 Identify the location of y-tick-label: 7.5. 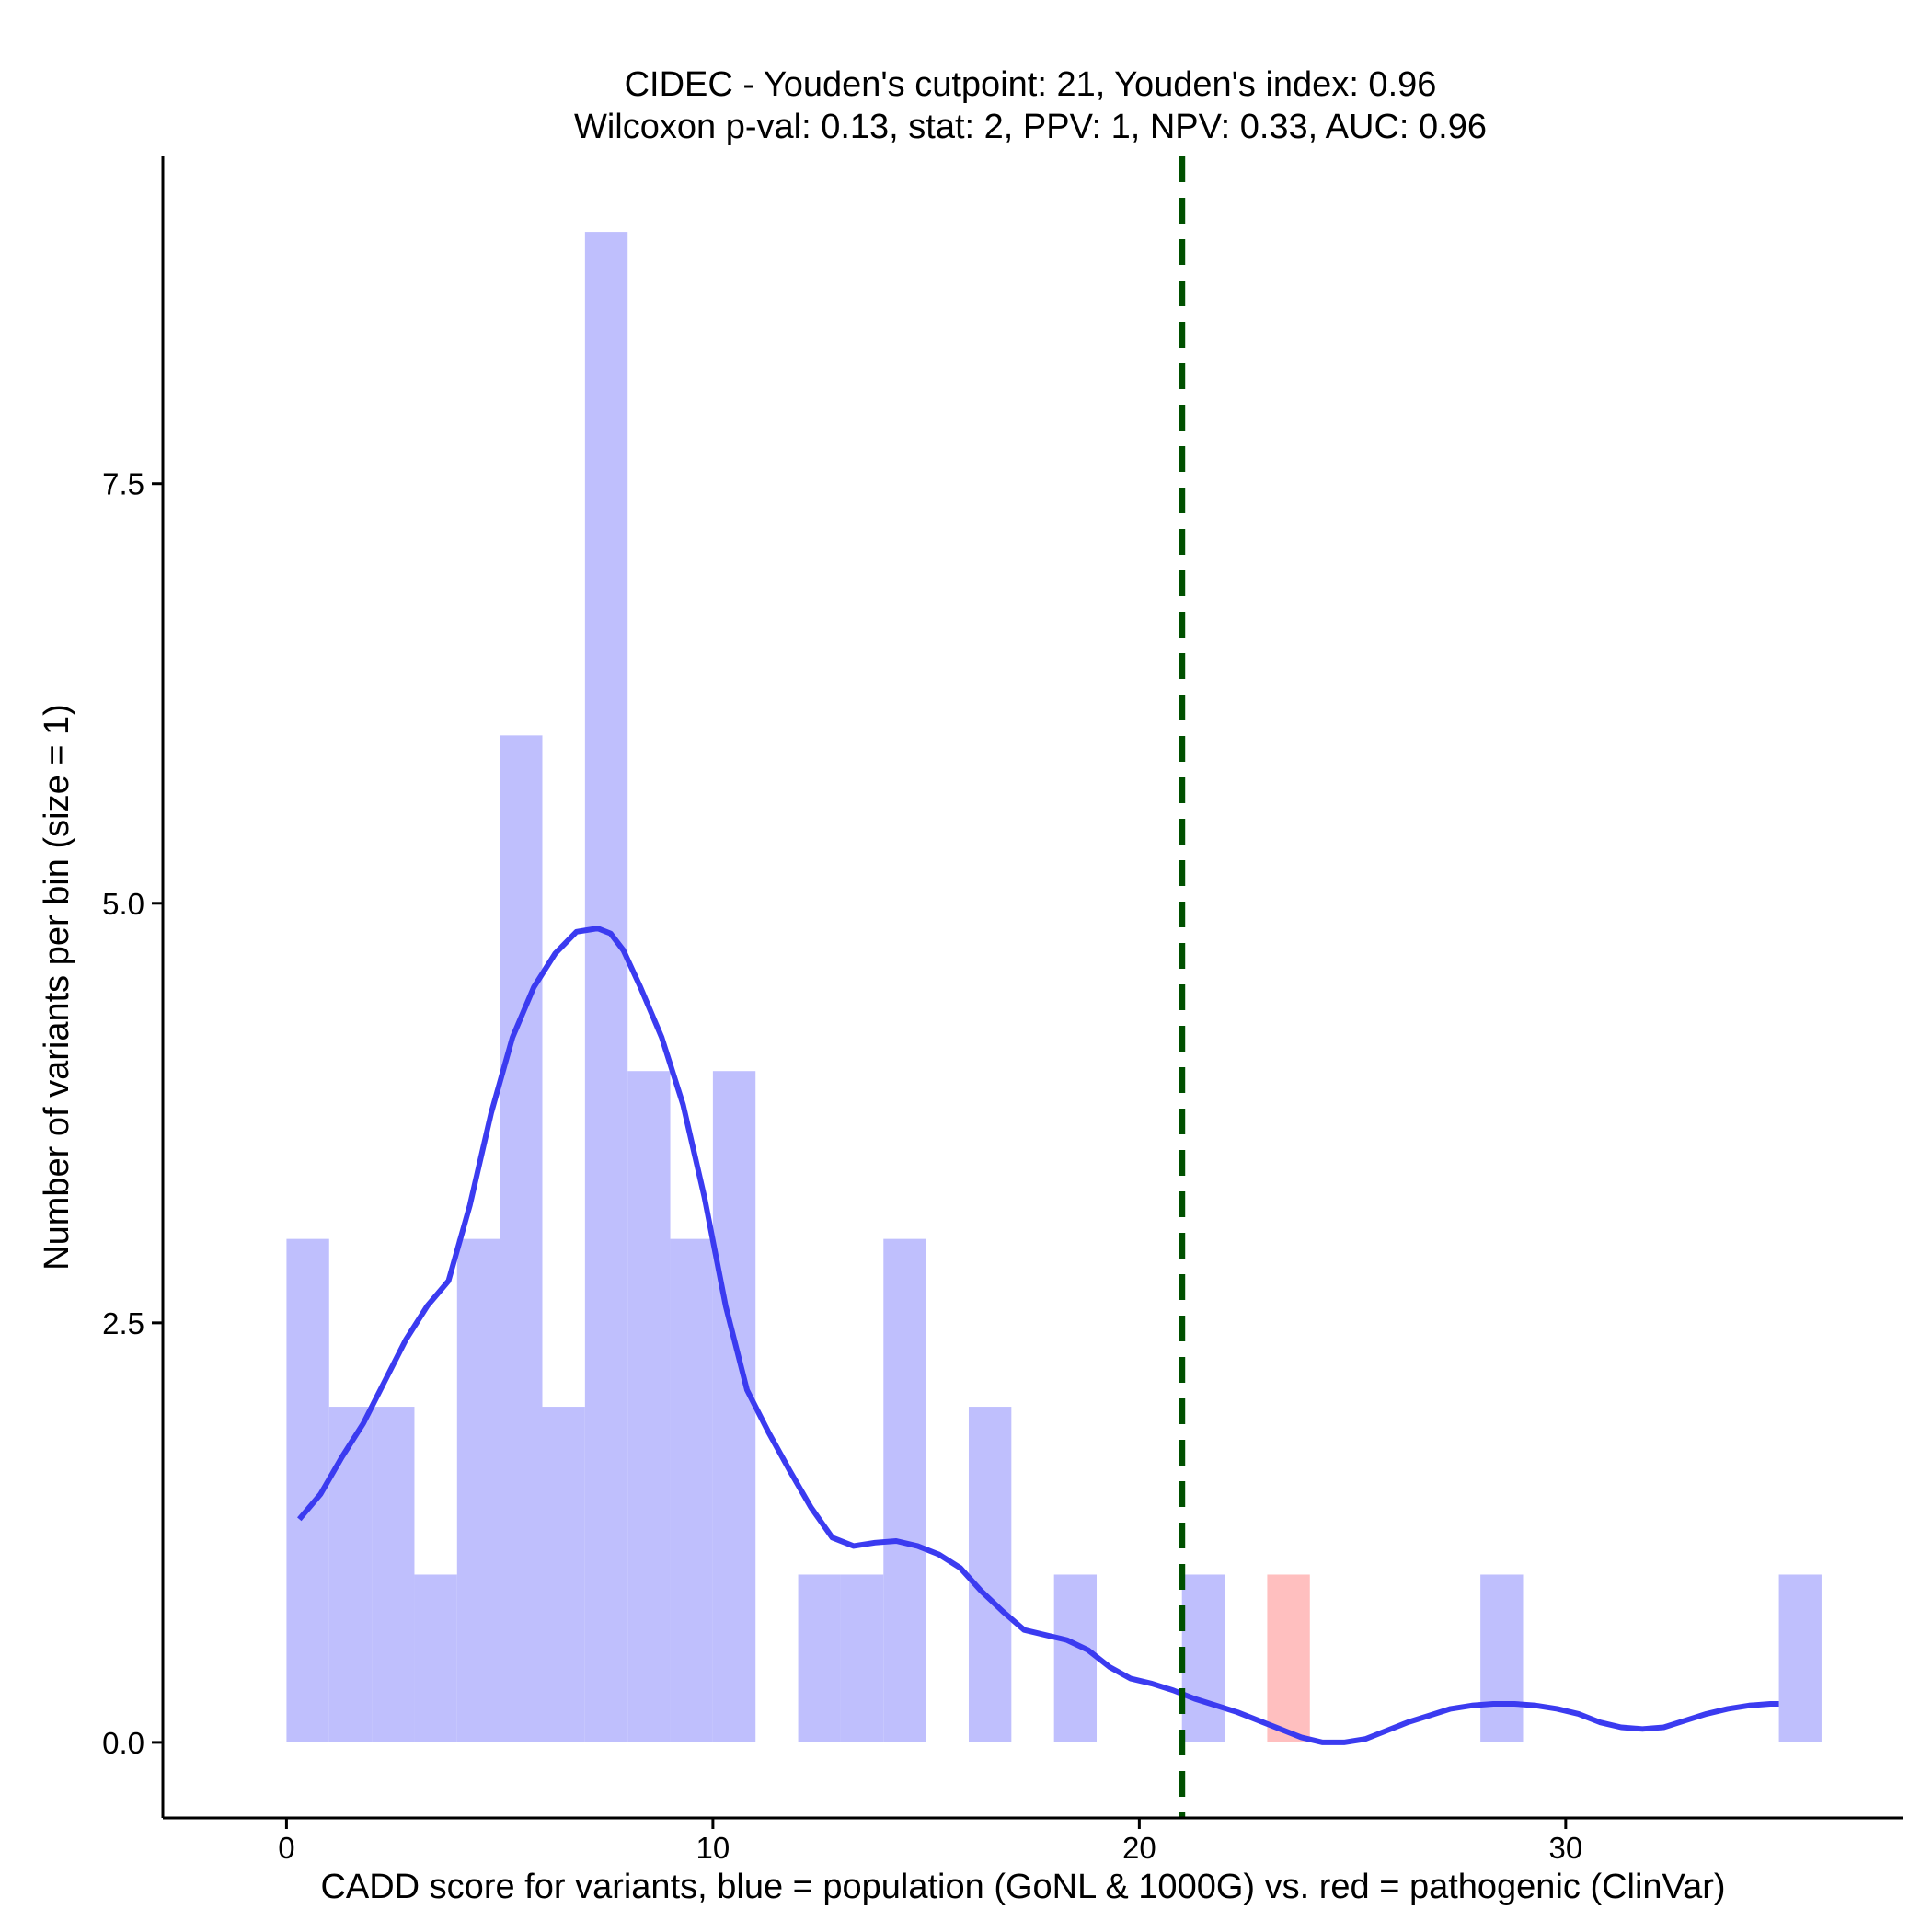
(123, 484).